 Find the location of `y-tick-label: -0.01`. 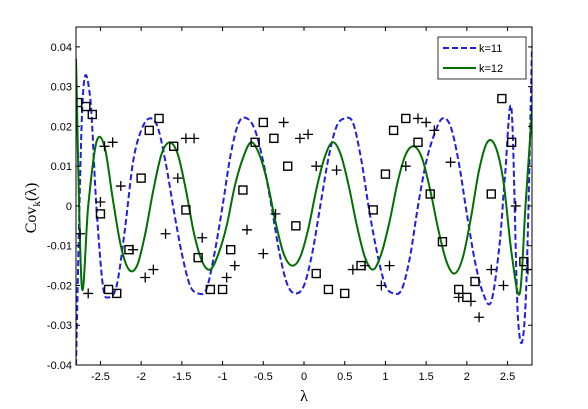

y-tick-label: -0.01 is located at coordinates (59, 247).